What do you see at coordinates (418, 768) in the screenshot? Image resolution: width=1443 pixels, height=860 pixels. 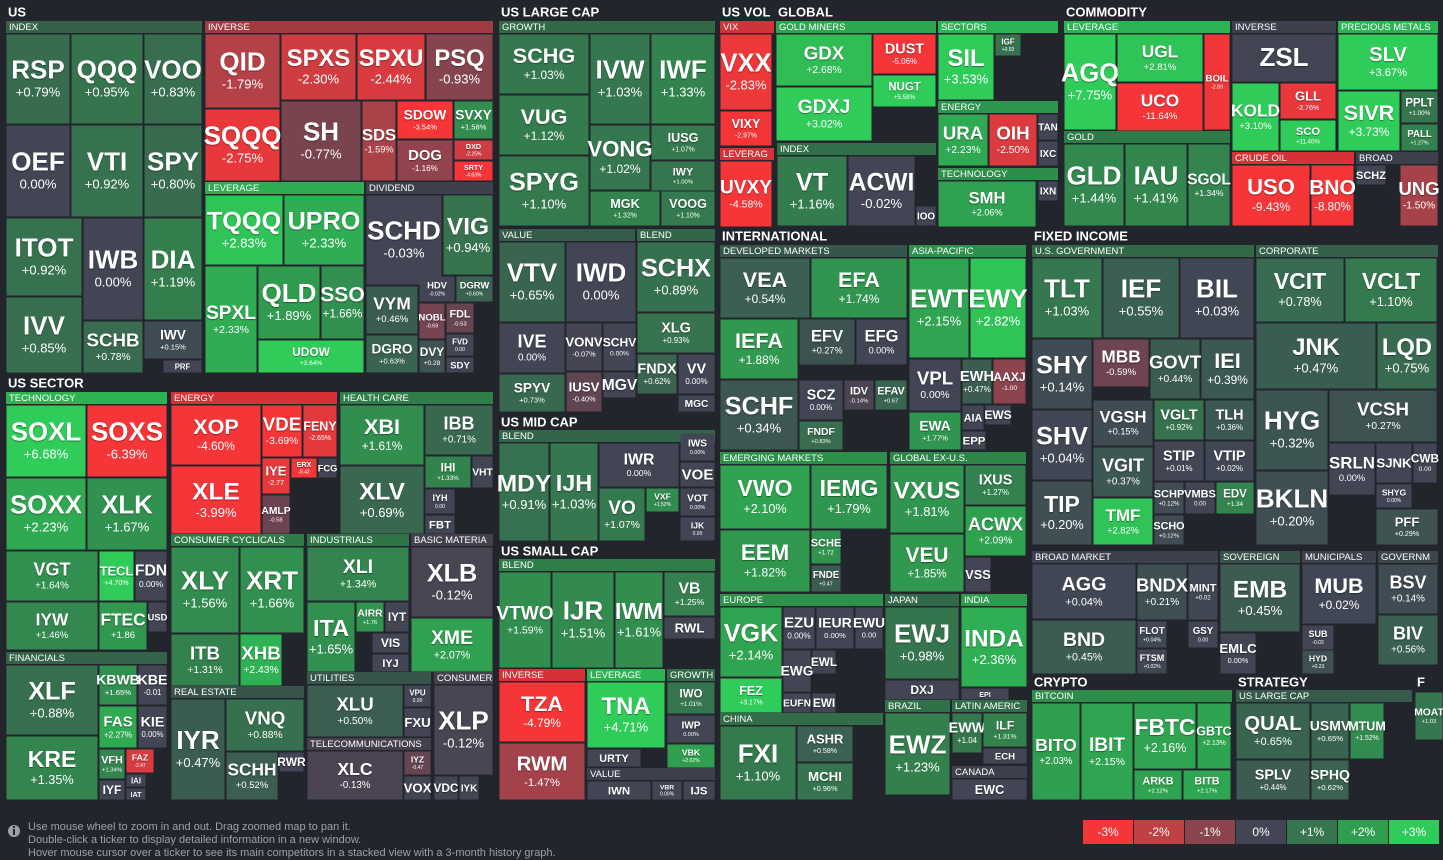 I see `change: -0.47` at bounding box center [418, 768].